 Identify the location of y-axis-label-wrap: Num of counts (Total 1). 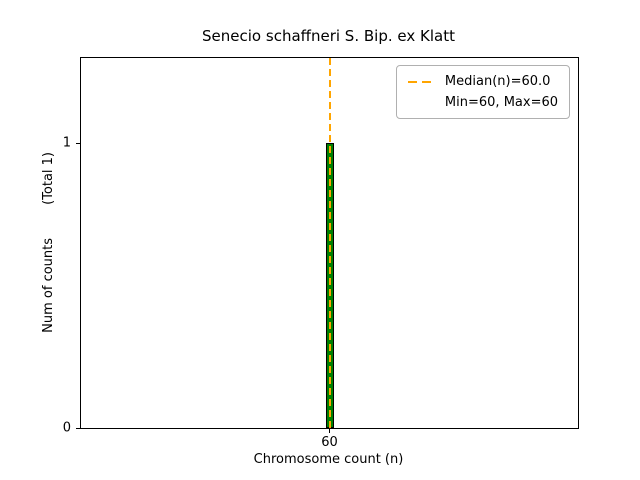
(48, 242).